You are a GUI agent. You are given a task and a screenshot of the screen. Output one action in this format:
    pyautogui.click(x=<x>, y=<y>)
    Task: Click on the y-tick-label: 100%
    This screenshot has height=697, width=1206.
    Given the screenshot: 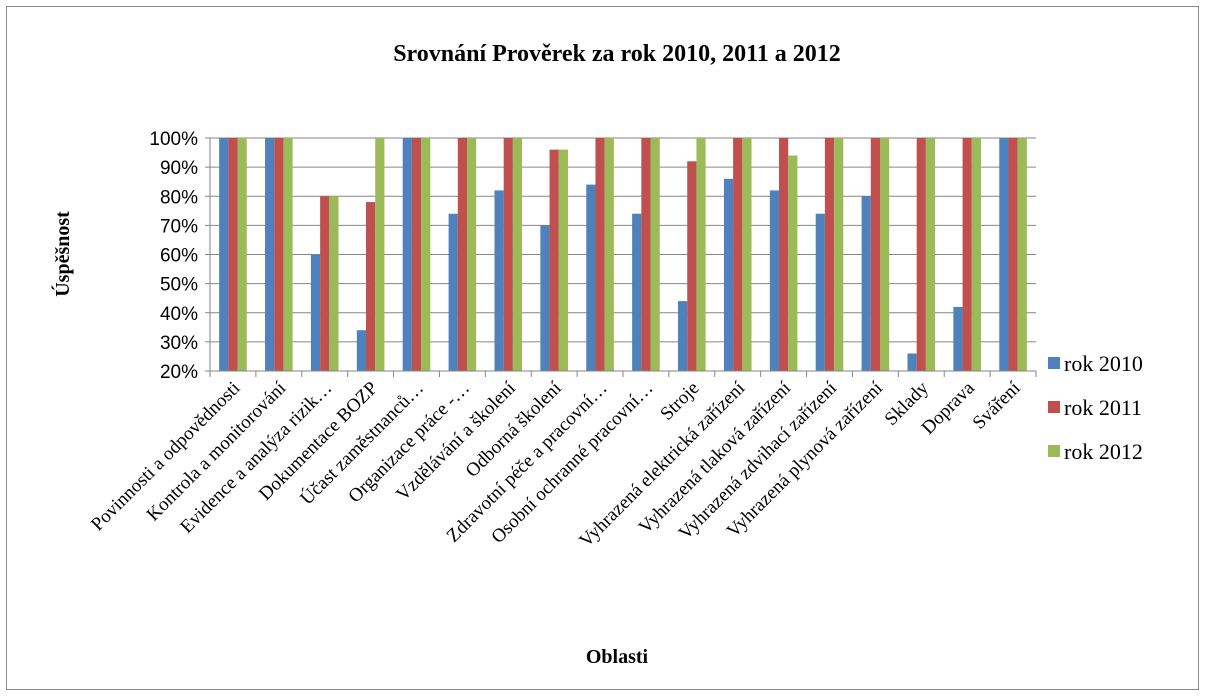 What is the action you would take?
    pyautogui.click(x=173, y=139)
    